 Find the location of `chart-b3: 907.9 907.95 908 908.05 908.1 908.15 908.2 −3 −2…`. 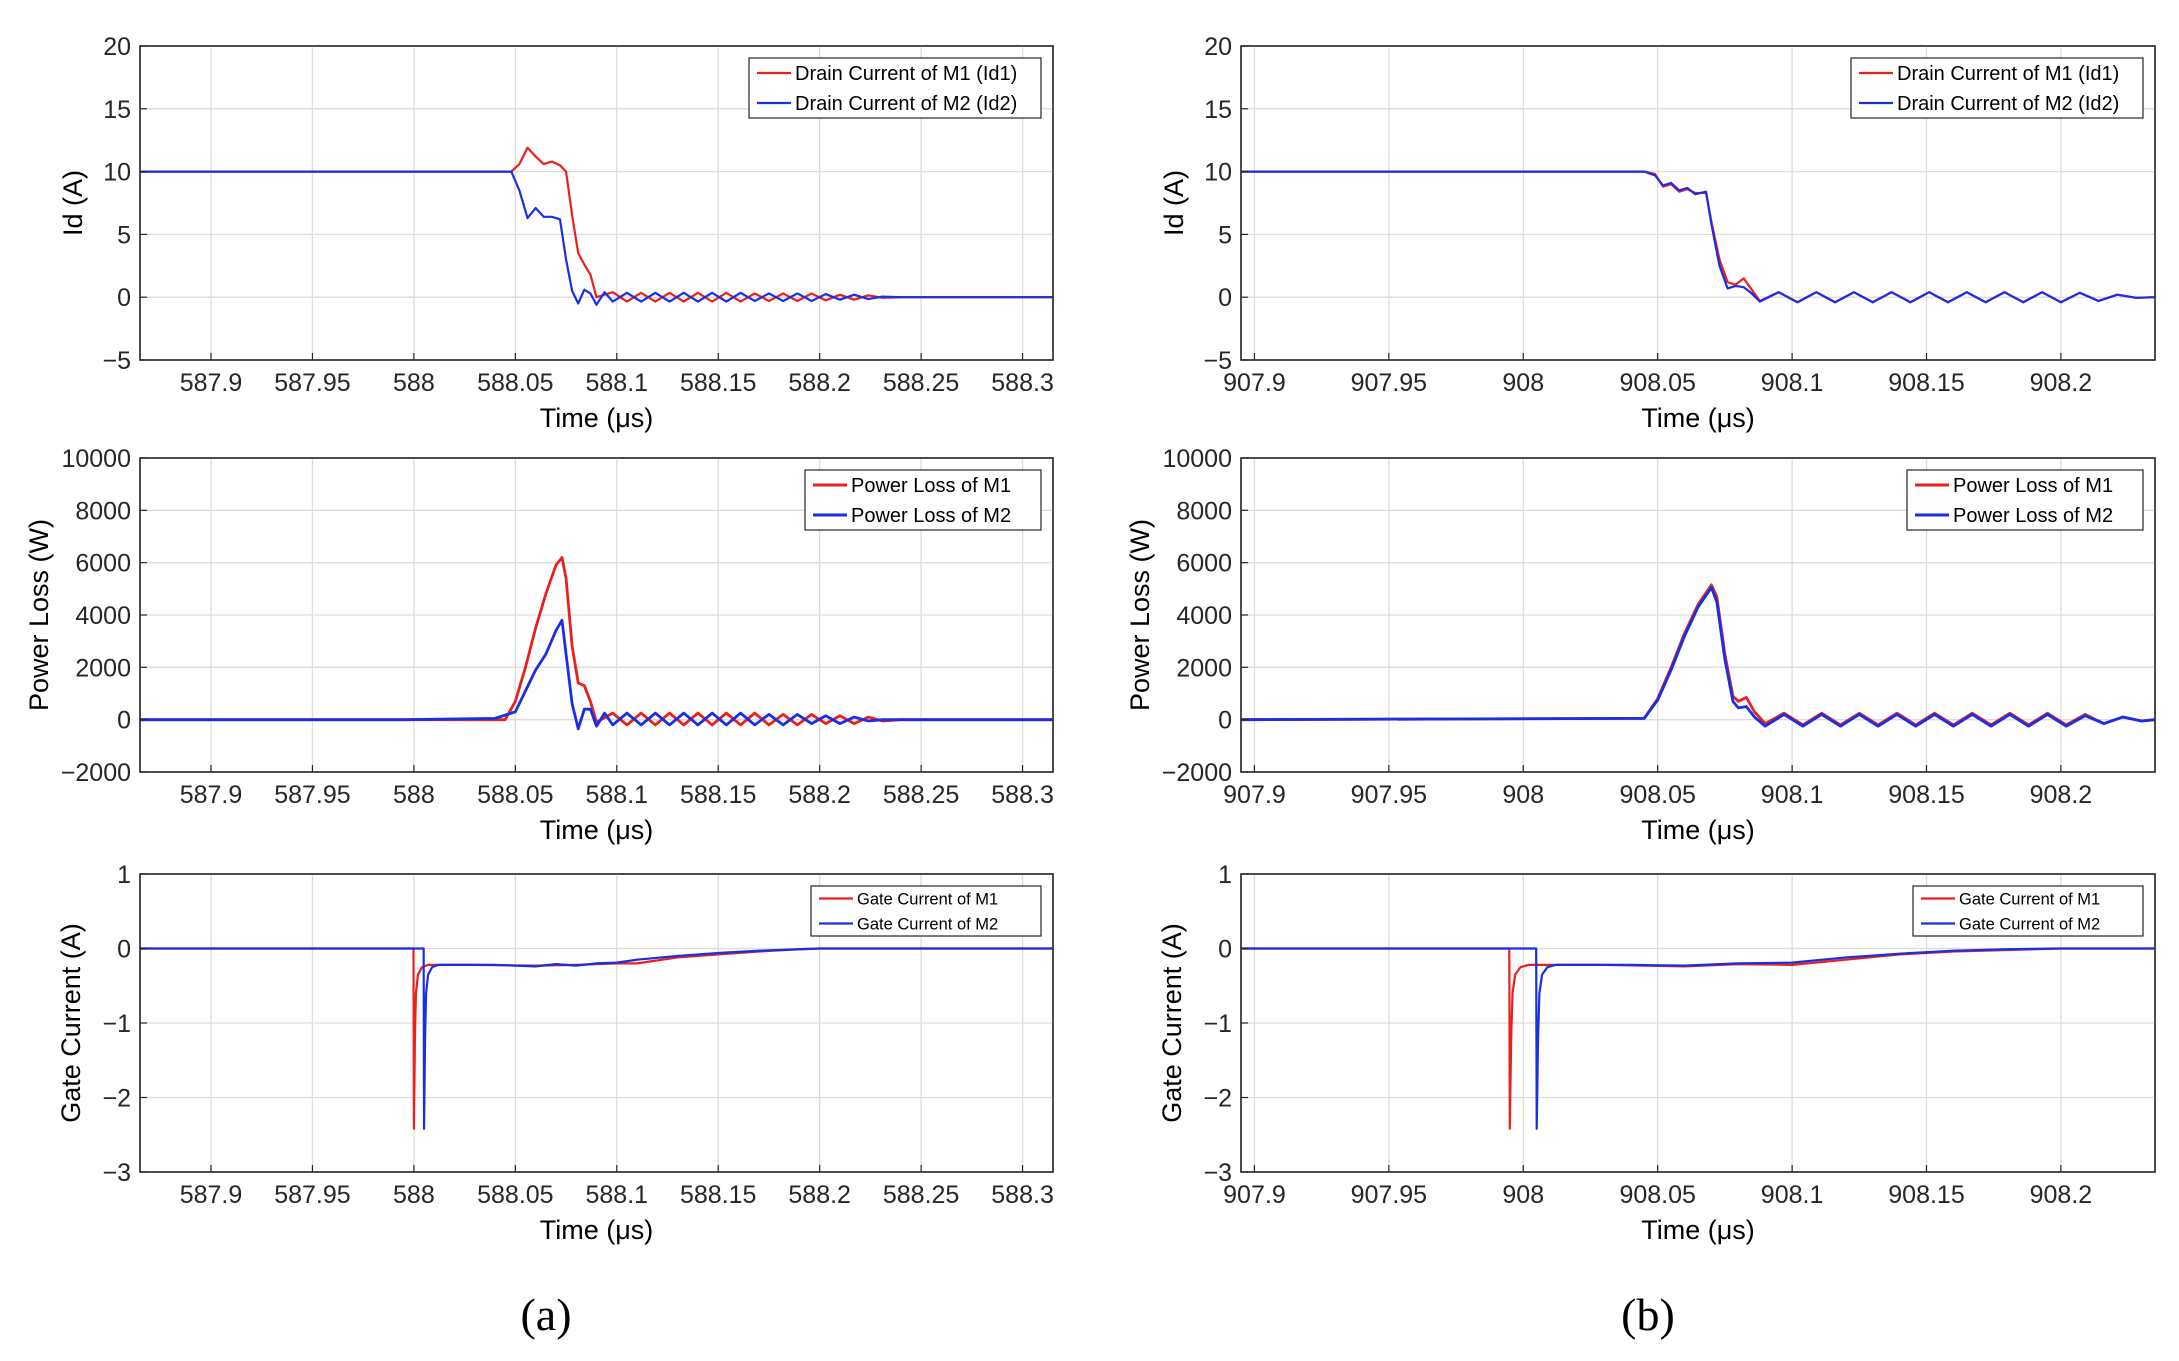

chart-b3: 907.9 907.95 908 908.05 908.1 908.15 908.2 −3 −2… is located at coordinates (1656, 1053).